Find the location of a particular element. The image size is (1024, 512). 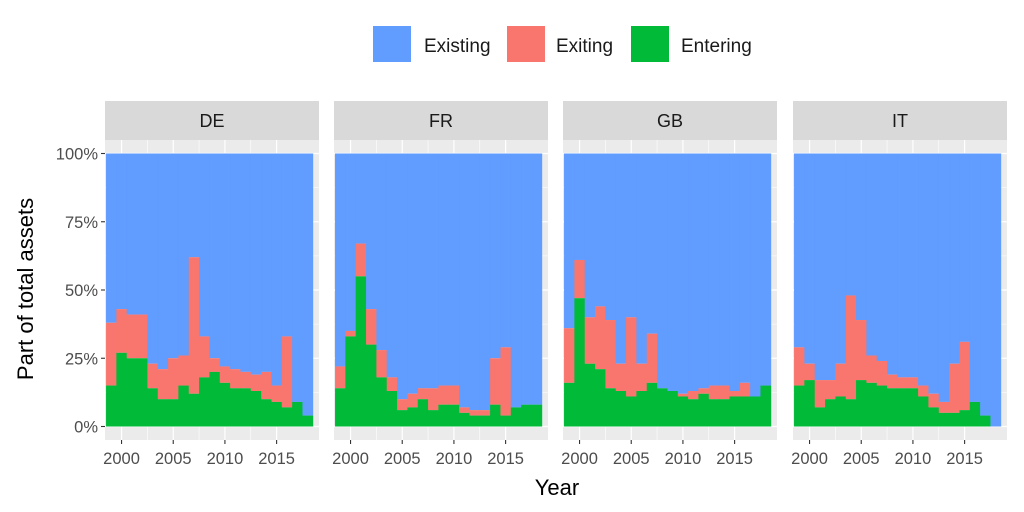

legend-key-existing is located at coordinates (392, 44).